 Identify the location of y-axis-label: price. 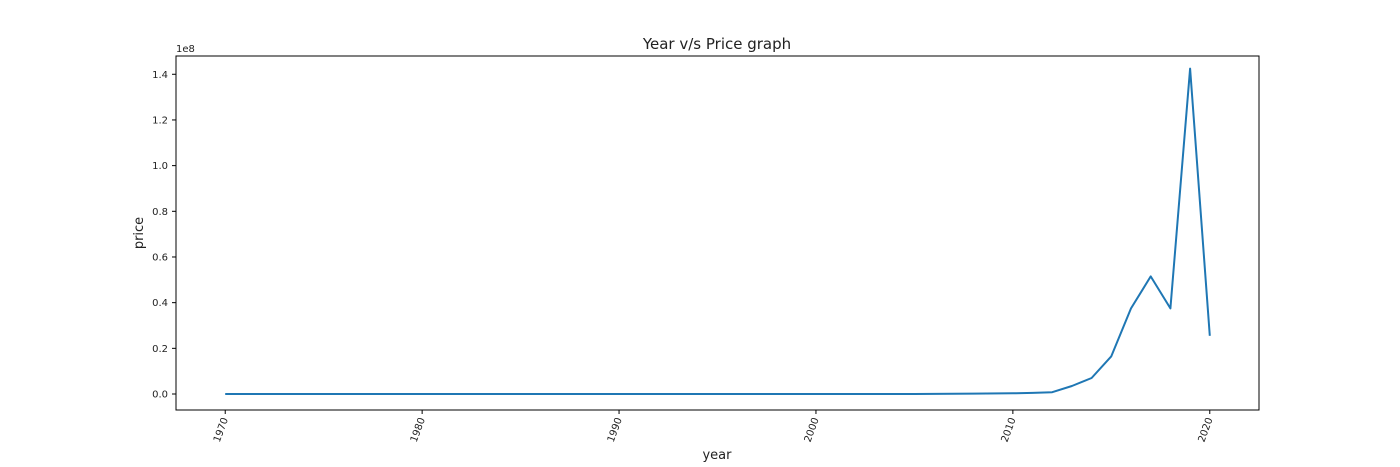
(139, 233).